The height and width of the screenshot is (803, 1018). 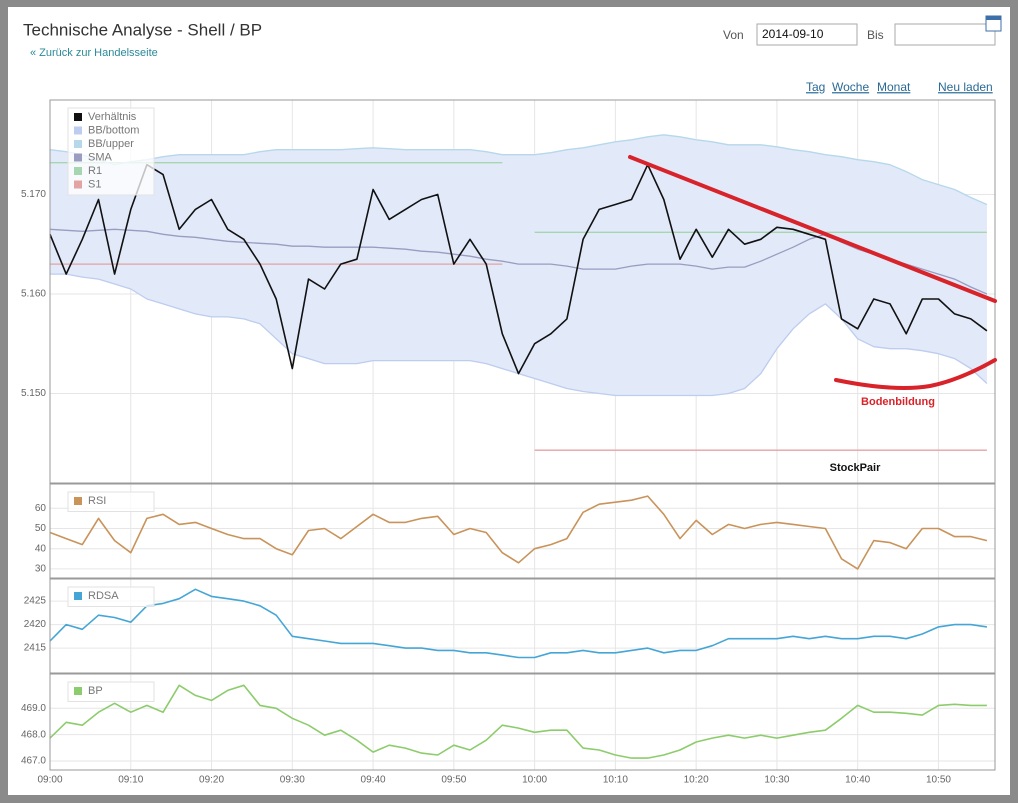 I want to click on y-tick-label: 5.150, so click(x=33, y=393).